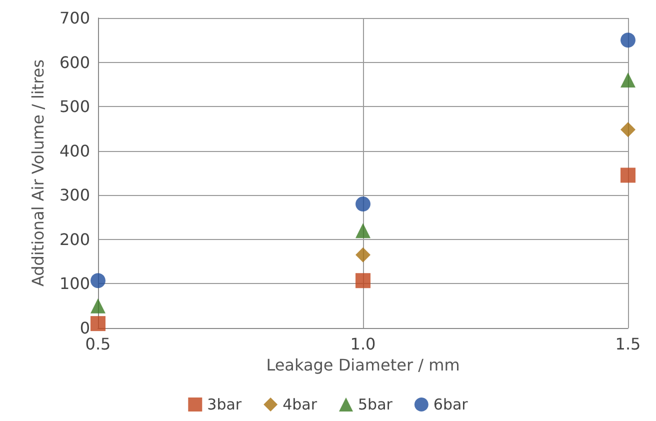  I want to click on y-tick-label: 700, so click(74, 18).